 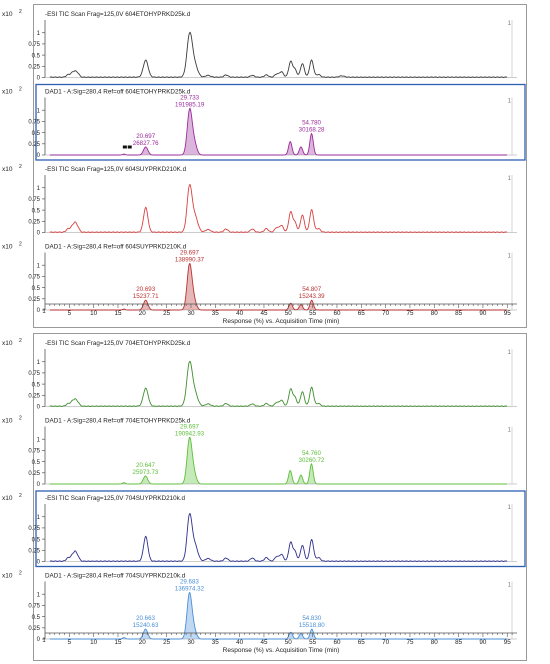 I want to click on trace-line-g1-p4, so click(x=278, y=287).